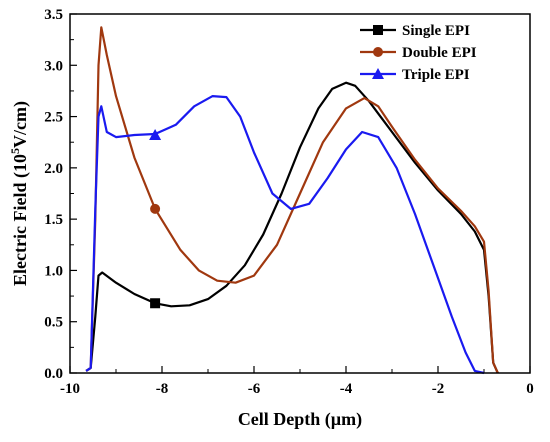 The image size is (550, 442). I want to click on y-tick-label: 3.0, so click(53, 66).